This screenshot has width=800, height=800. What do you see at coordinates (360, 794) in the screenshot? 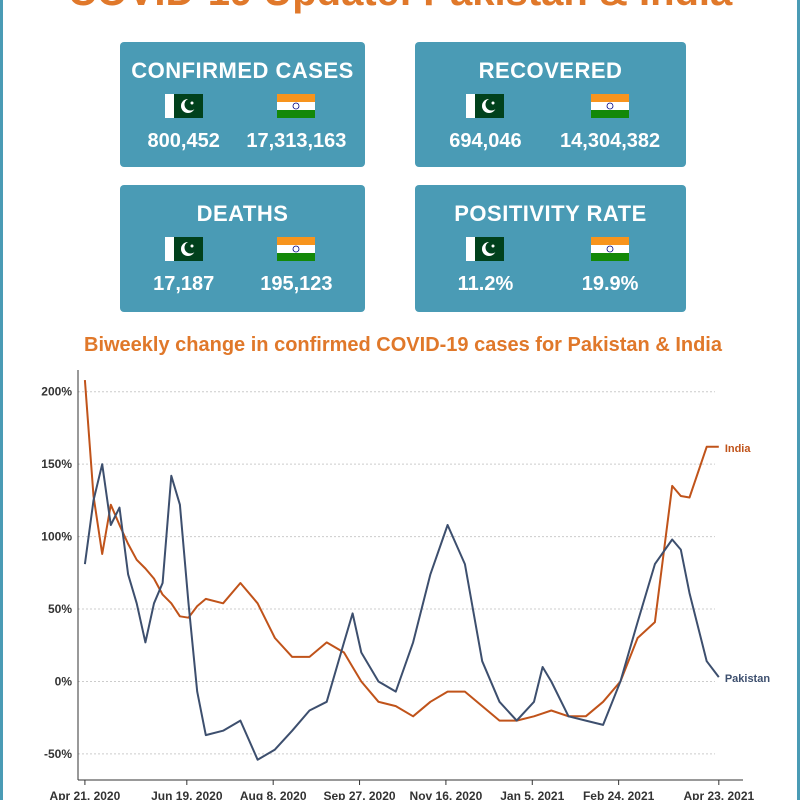
I see `x-tick-label: Sep 27, 2020` at bounding box center [360, 794].